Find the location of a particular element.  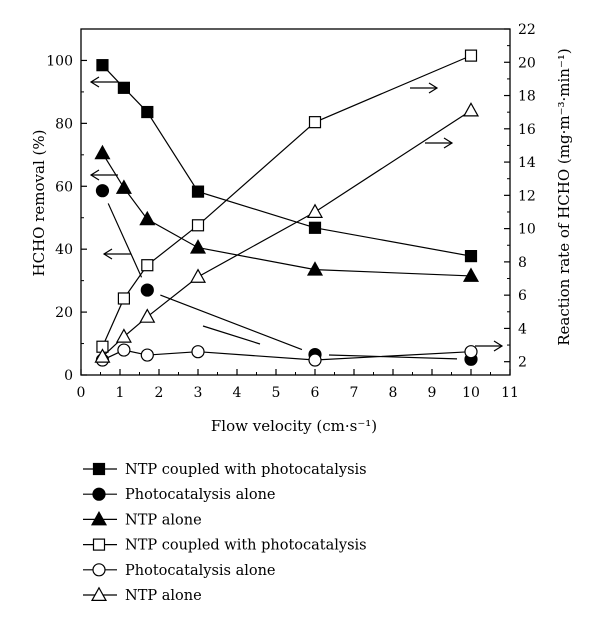

y-axis-title-left: HCHO removal (%) is located at coordinates (39, 203).